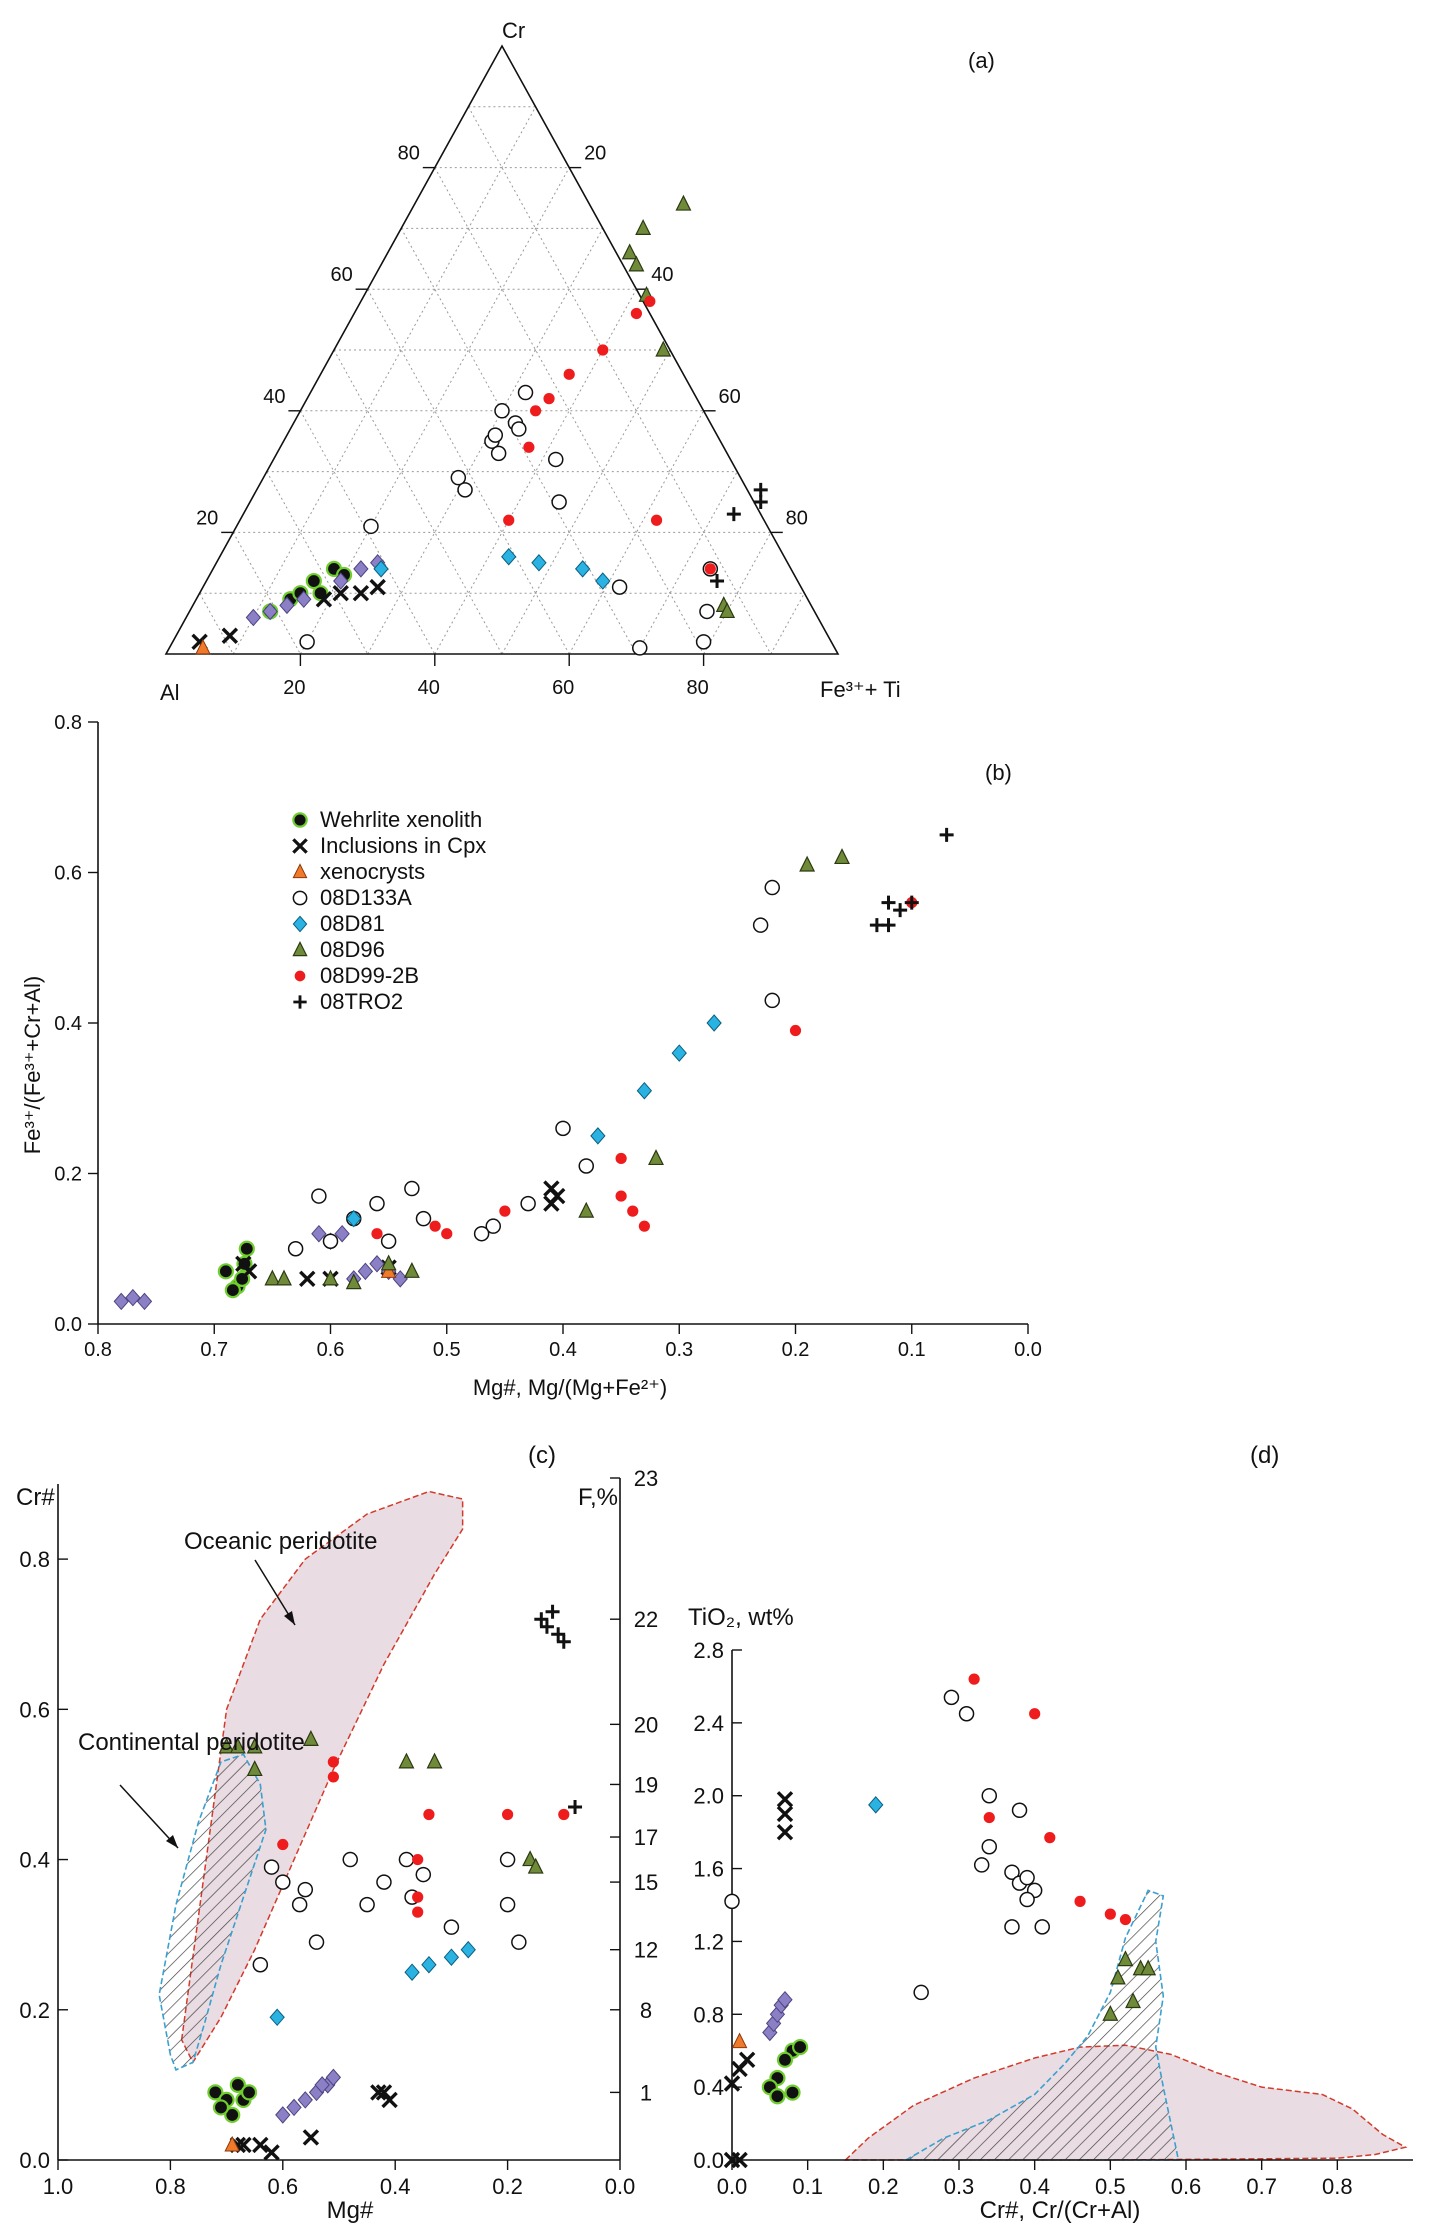  I want to click on legend-entry-label: 08D133A, so click(366, 897).